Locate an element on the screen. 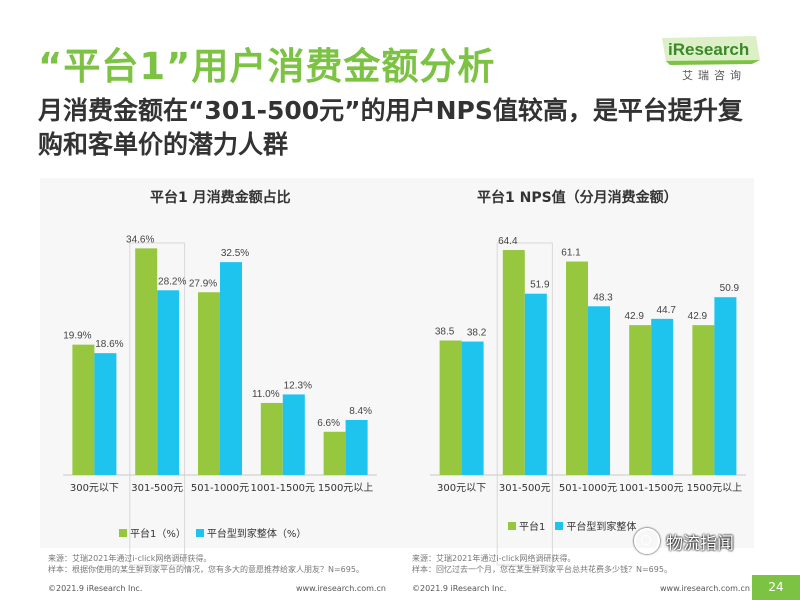  chart1-legend-item-2: 平台型到家整体（%） is located at coordinates (251, 532).